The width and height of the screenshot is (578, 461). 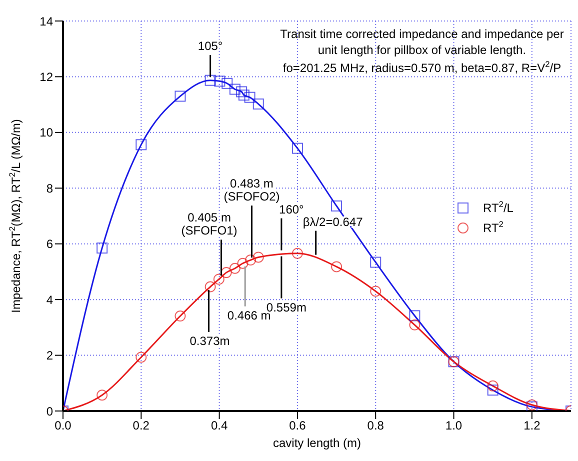 What do you see at coordinates (317, 443) in the screenshot?
I see `x-axis-title: cavity length (m)` at bounding box center [317, 443].